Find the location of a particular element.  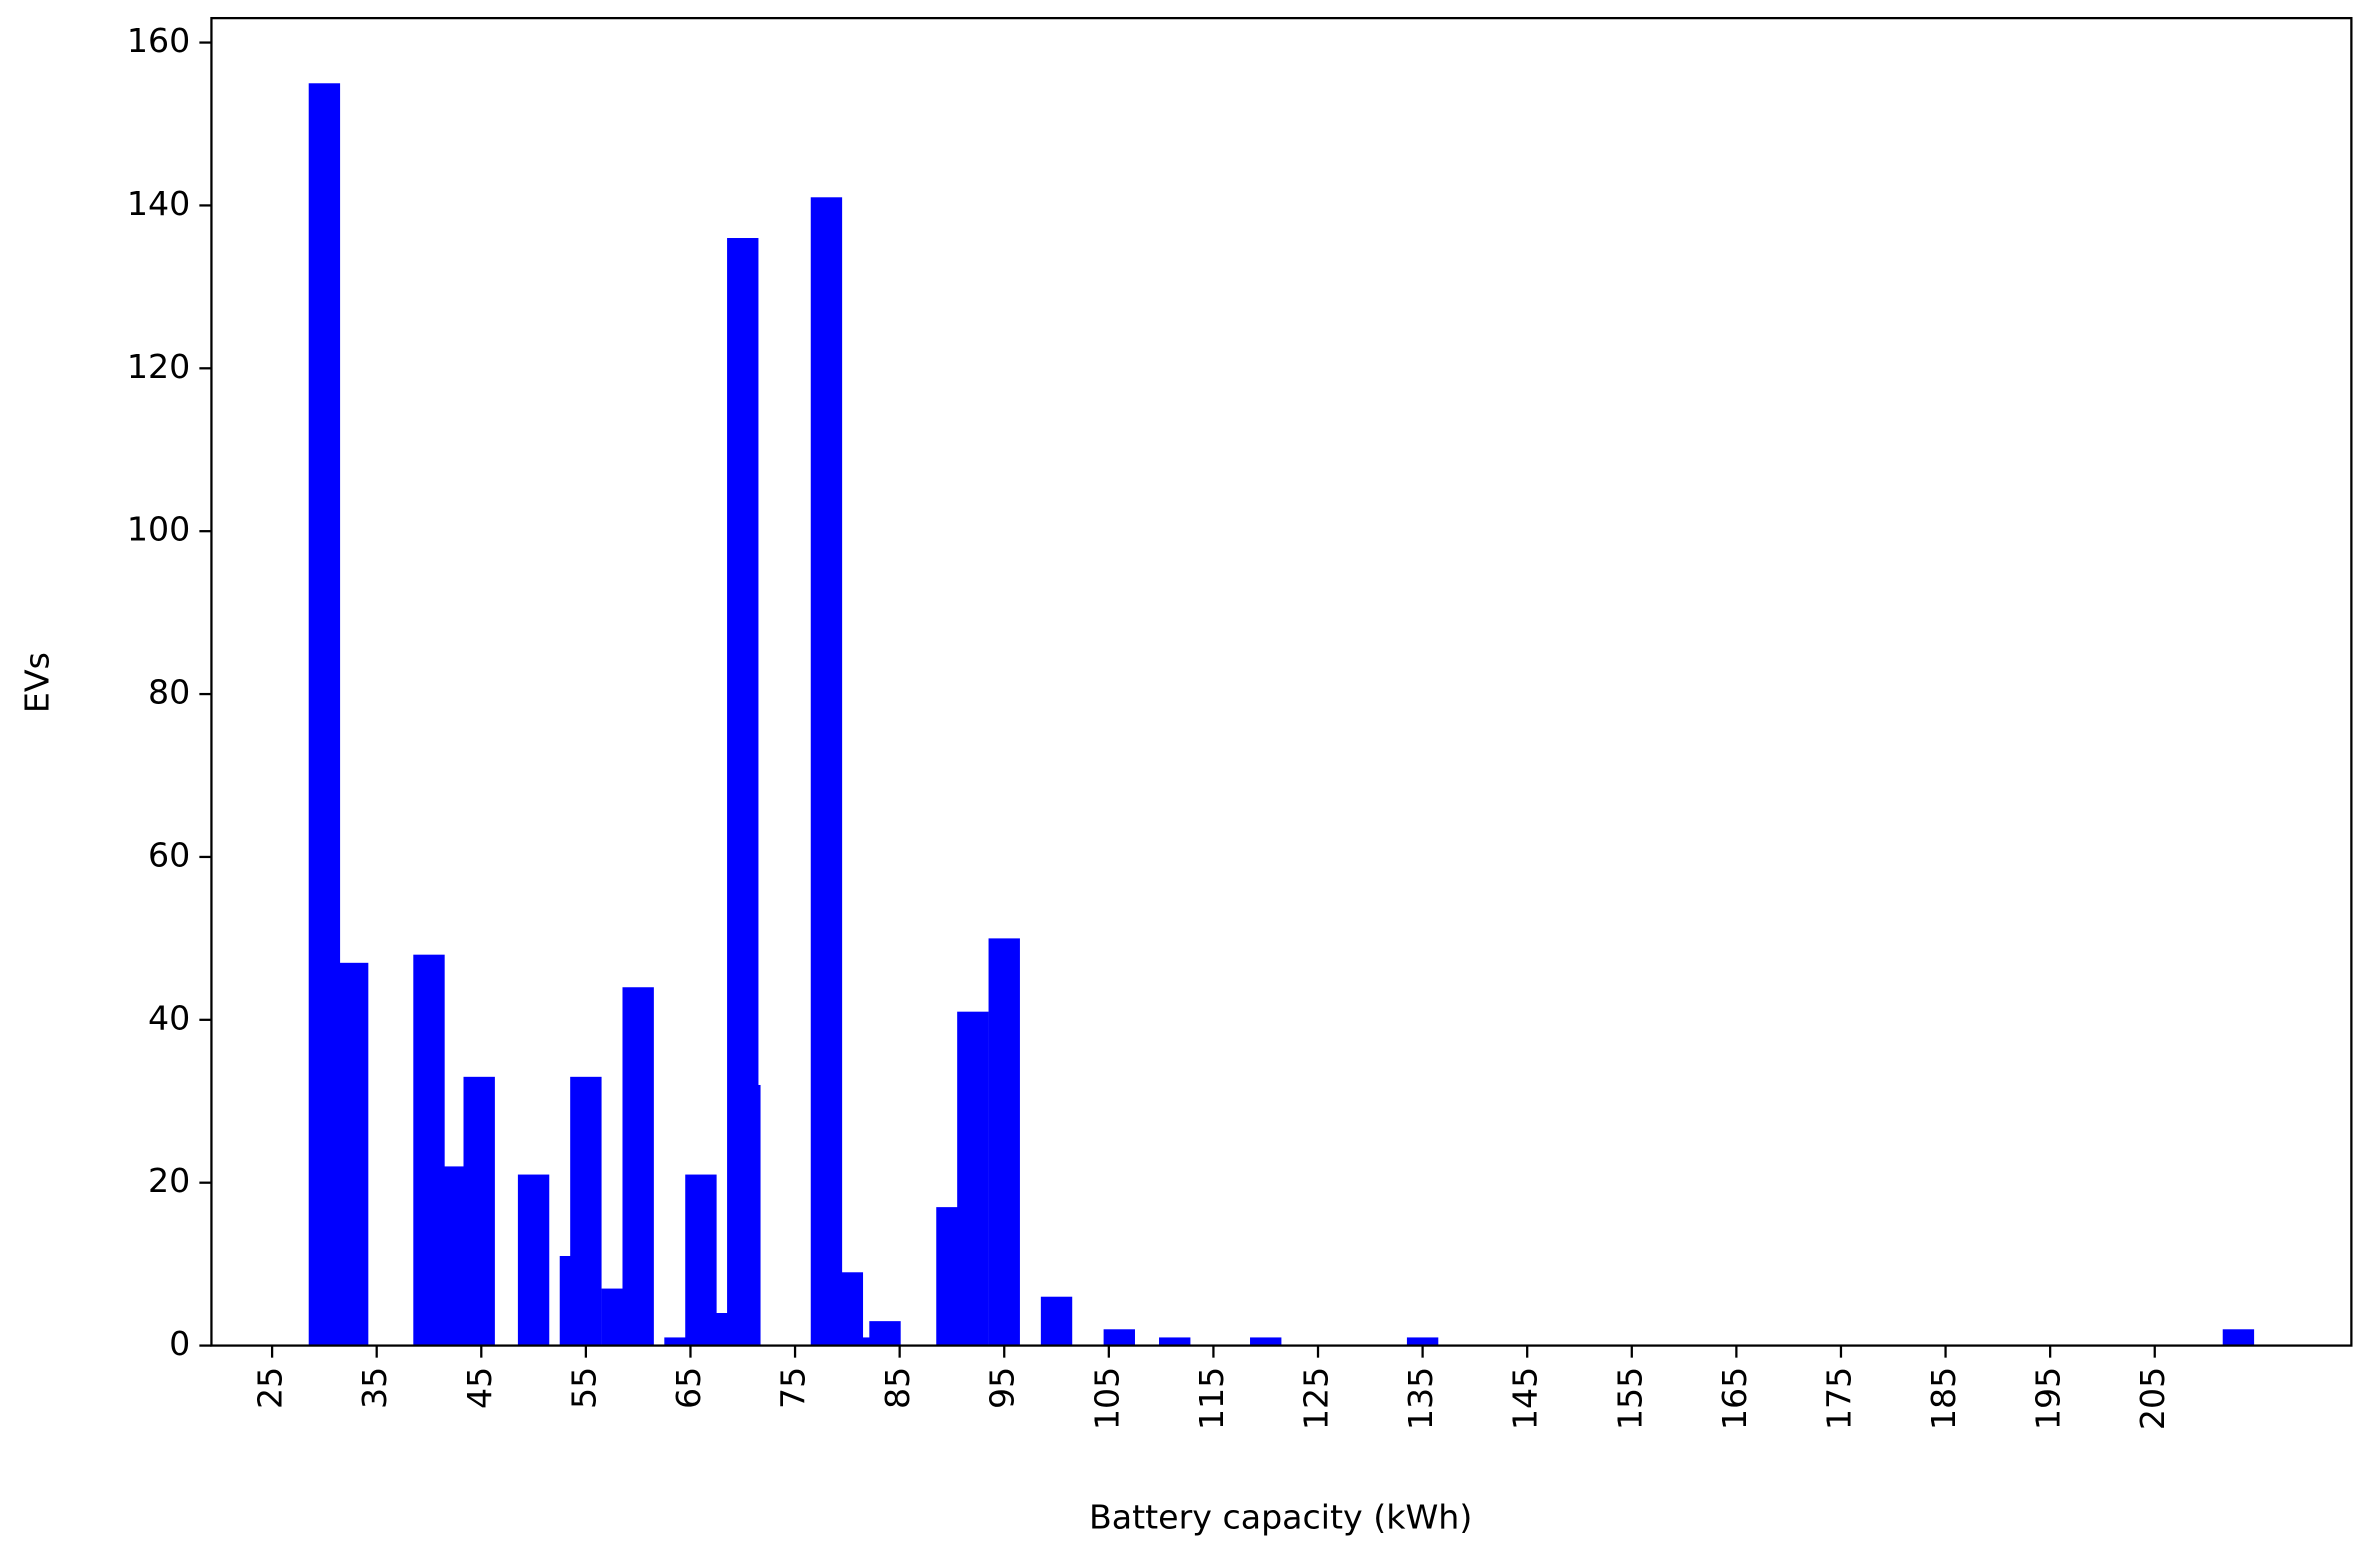

x-tick-label: 165 is located at coordinates (1734, 1398).